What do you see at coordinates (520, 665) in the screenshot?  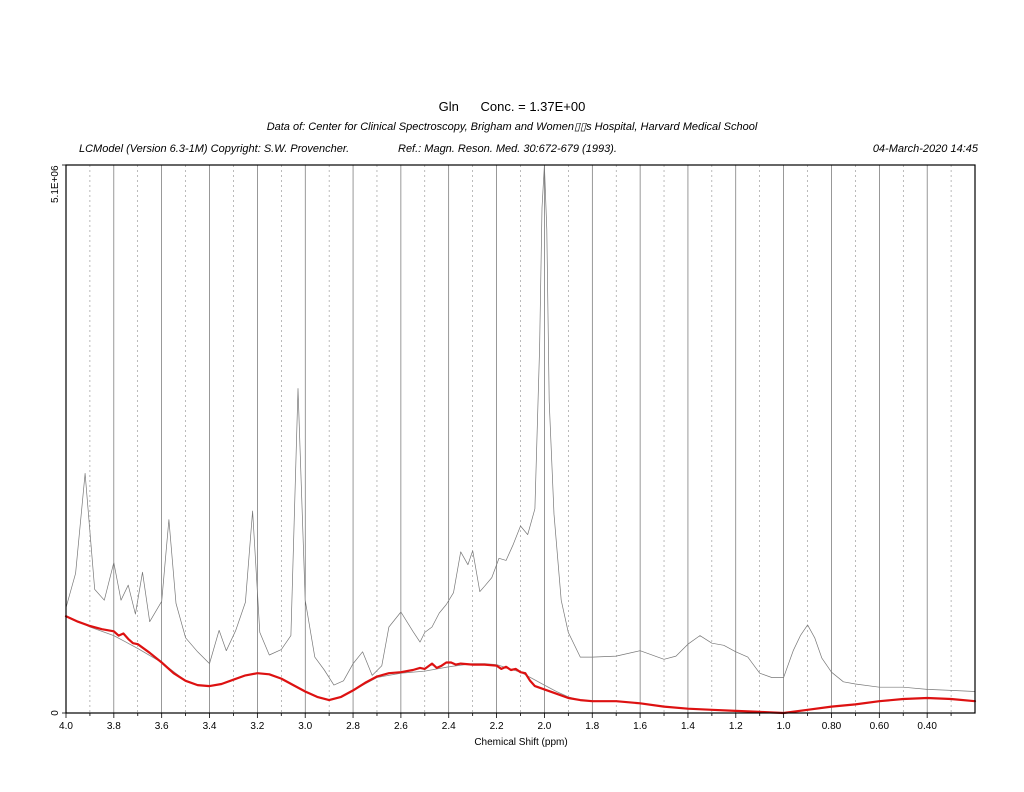 I see `gln-fit-line` at bounding box center [520, 665].